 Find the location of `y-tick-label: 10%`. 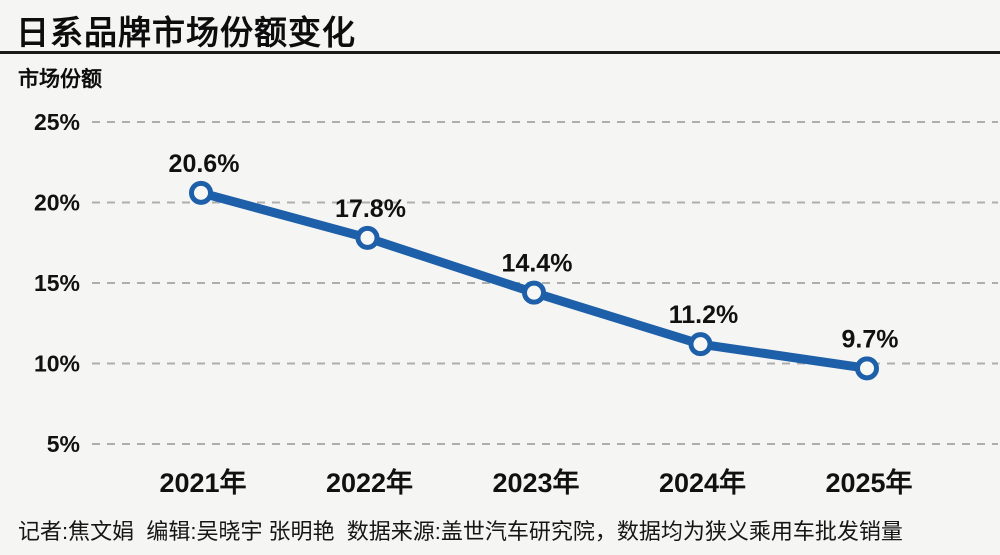

y-tick-label: 10% is located at coordinates (57, 364).